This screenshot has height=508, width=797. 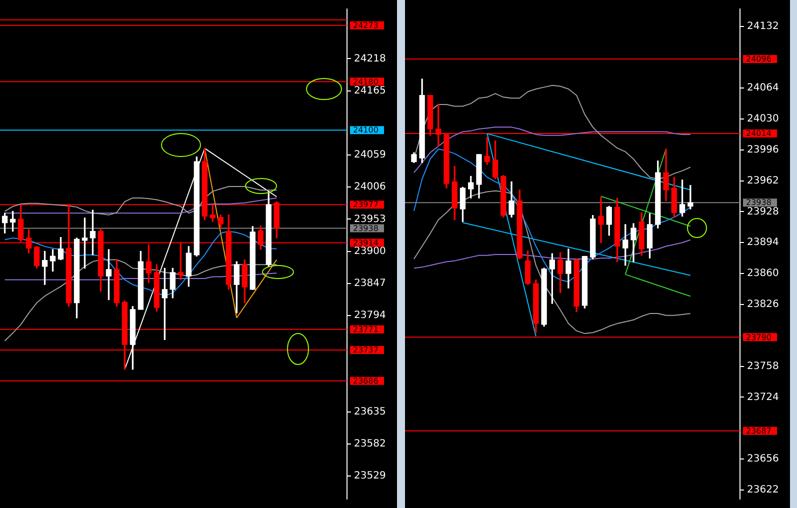 What do you see at coordinates (365, 329) in the screenshot?
I see `ref-line-label: 23771` at bounding box center [365, 329].